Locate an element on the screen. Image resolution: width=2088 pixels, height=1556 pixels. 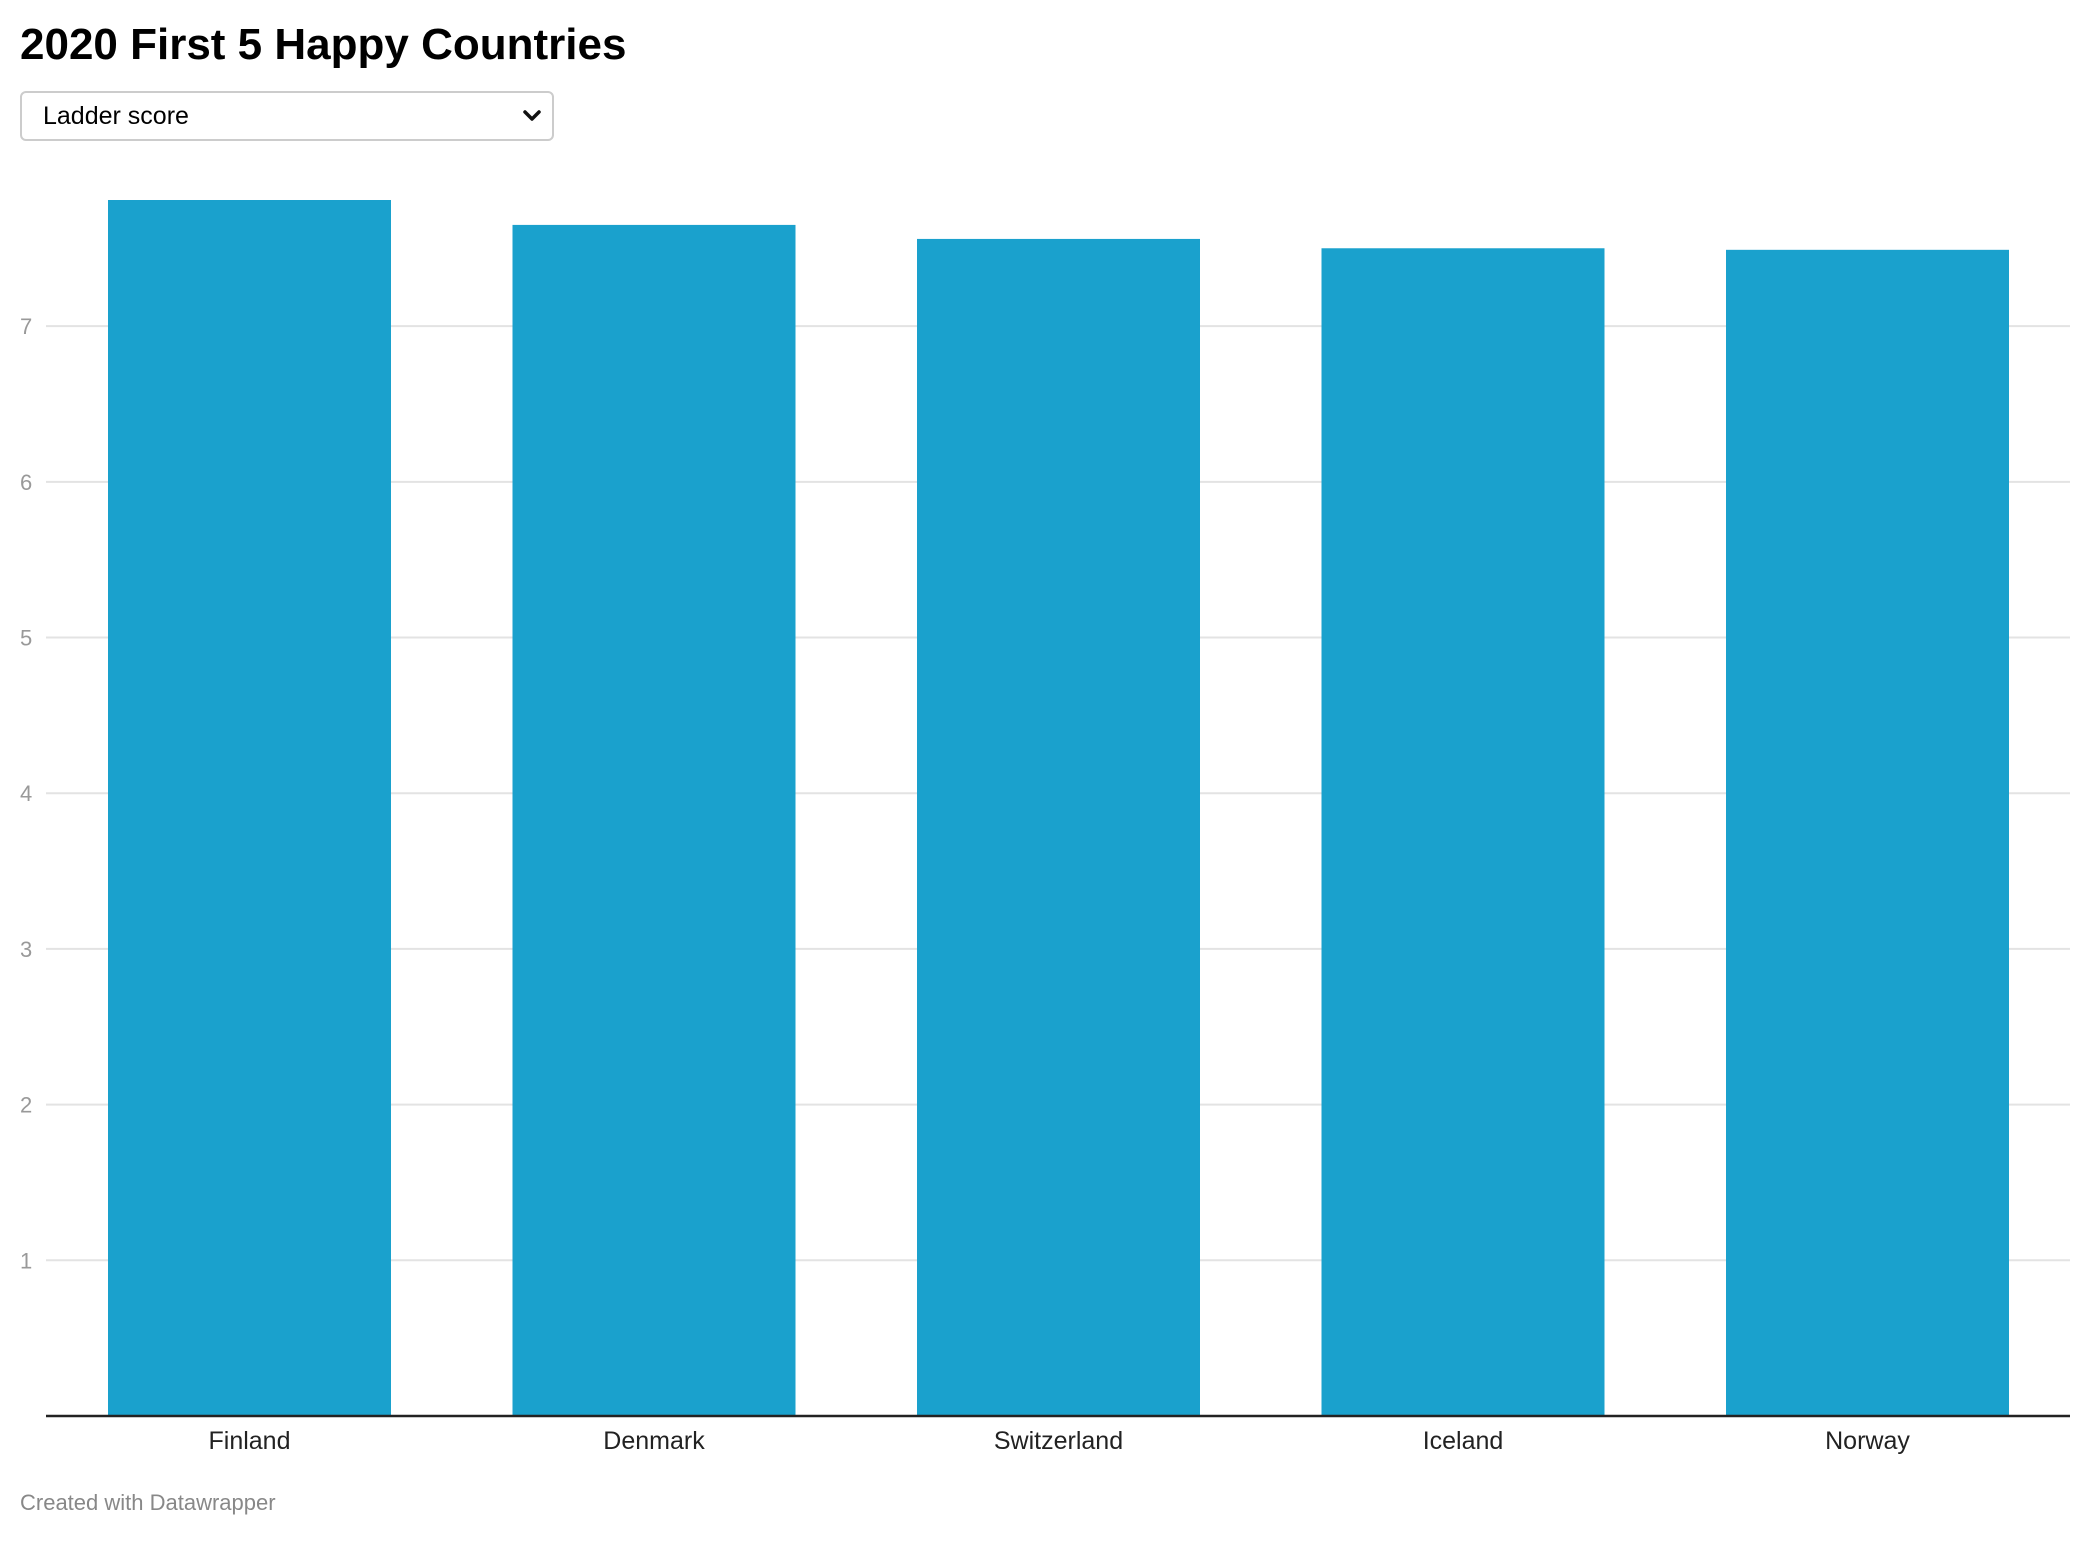
x-tick-label: Finland is located at coordinates (250, 1441).